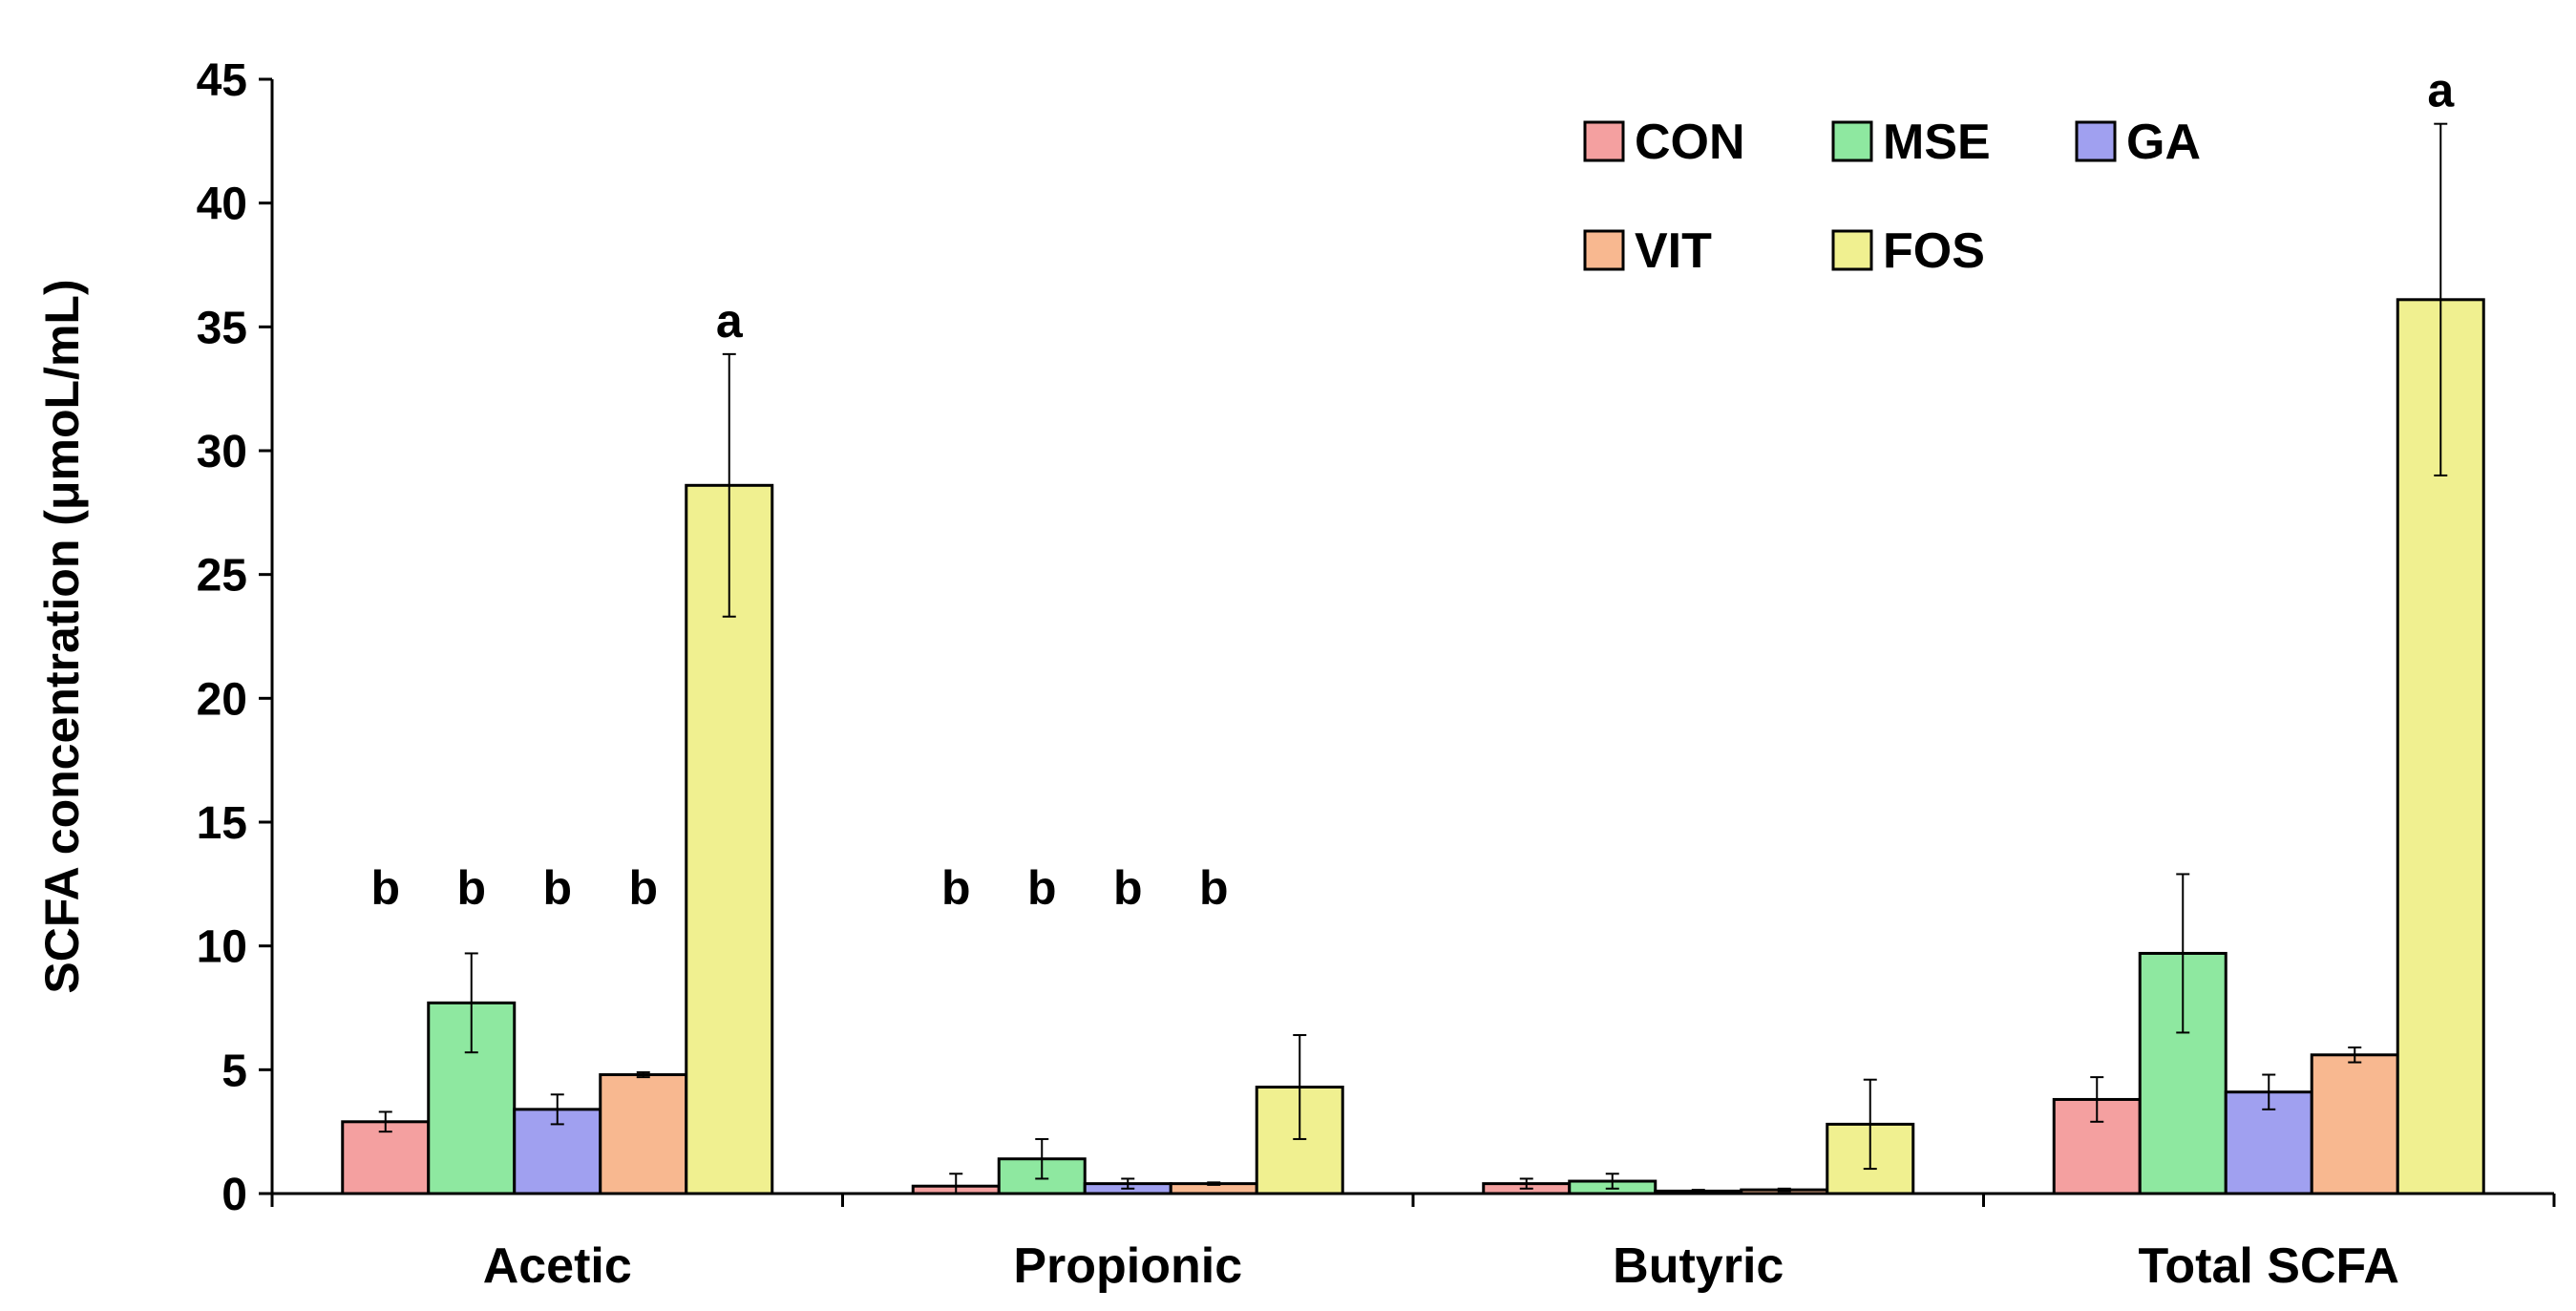  What do you see at coordinates (222, 328) in the screenshot?
I see `y-tick-label: 35` at bounding box center [222, 328].